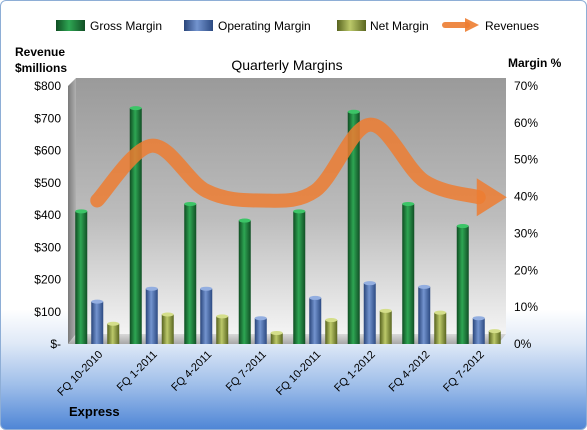  What do you see at coordinates (526, 160) in the screenshot?
I see `right-tick-label: 50%` at bounding box center [526, 160].